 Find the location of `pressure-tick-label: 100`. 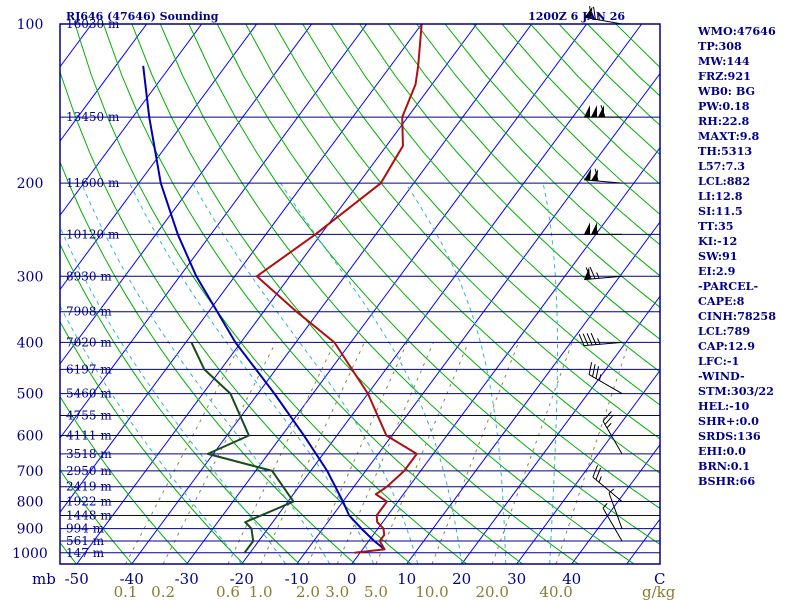

pressure-tick-label: 100 is located at coordinates (30, 25).